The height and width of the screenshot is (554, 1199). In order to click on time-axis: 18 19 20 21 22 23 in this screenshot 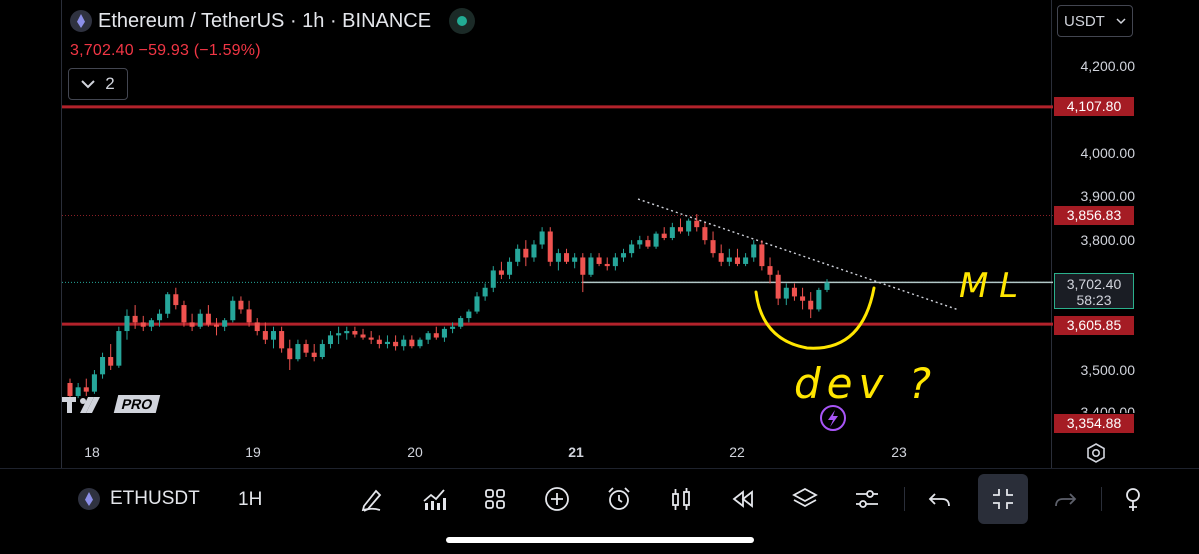, I will do `click(556, 454)`.